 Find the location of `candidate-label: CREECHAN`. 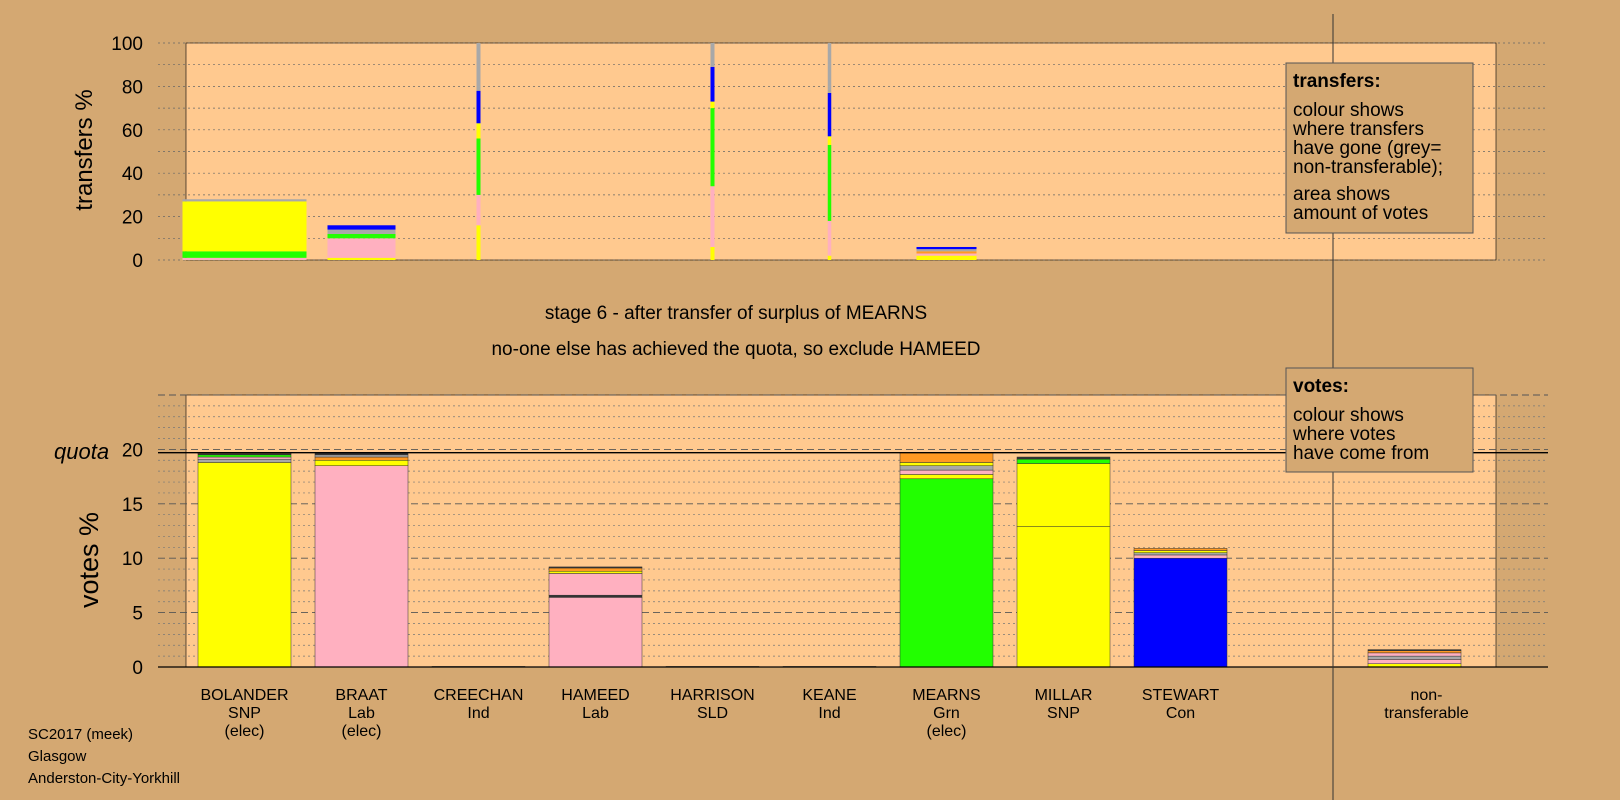

candidate-label: CREECHAN is located at coordinates (479, 695).